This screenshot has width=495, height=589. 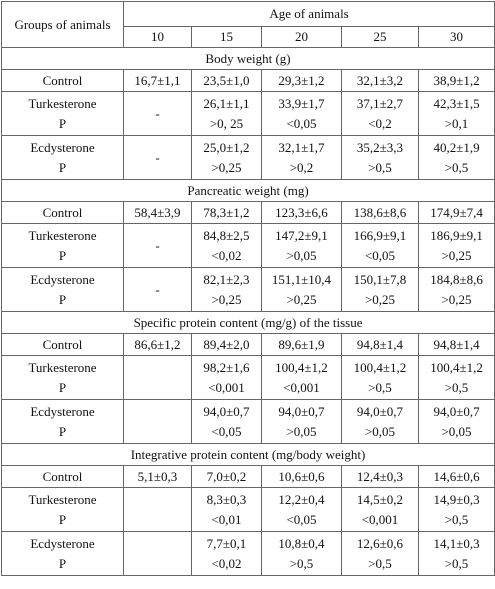 I want to click on value: 26,1±1,1, so click(x=226, y=103).